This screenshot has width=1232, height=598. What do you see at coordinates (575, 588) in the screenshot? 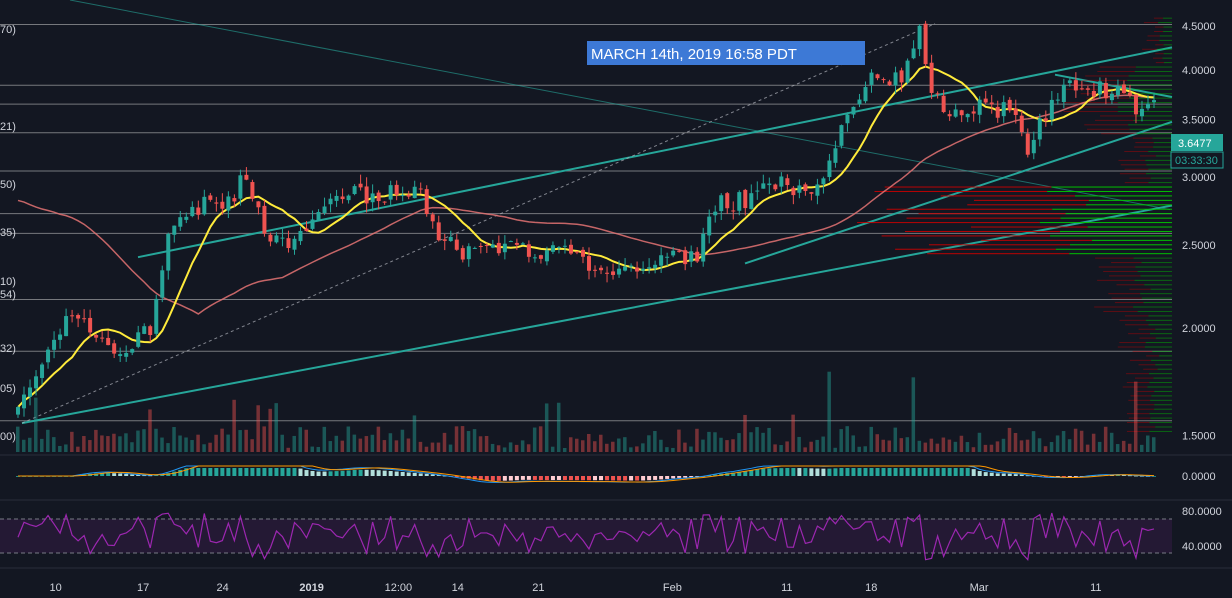
I see `time-axis: 10 17 24 2019 12:00 14 21 Feb 11 18 Mar 11` at bounding box center [575, 588].